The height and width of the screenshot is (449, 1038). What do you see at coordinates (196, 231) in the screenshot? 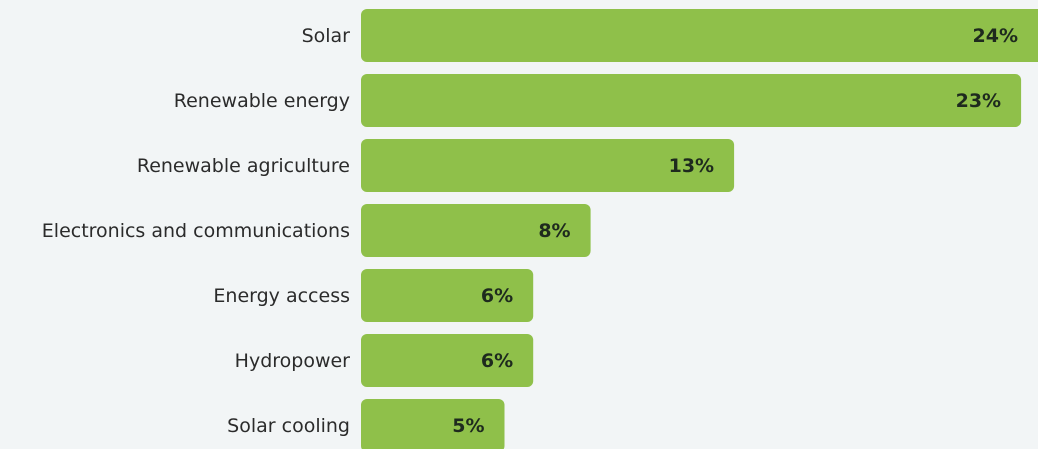
I see `category-label: Electronics and communications` at bounding box center [196, 231].